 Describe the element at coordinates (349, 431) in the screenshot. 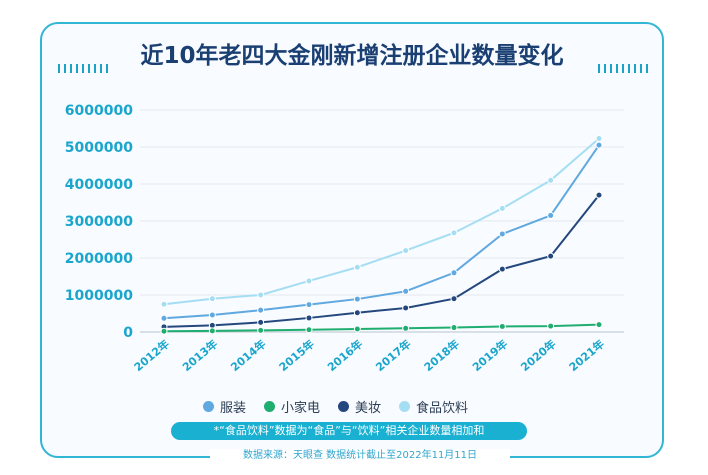

I see `footnote: *“食品饮料”数据为“食品”与“饮料”相关企业数量相加和` at that location.